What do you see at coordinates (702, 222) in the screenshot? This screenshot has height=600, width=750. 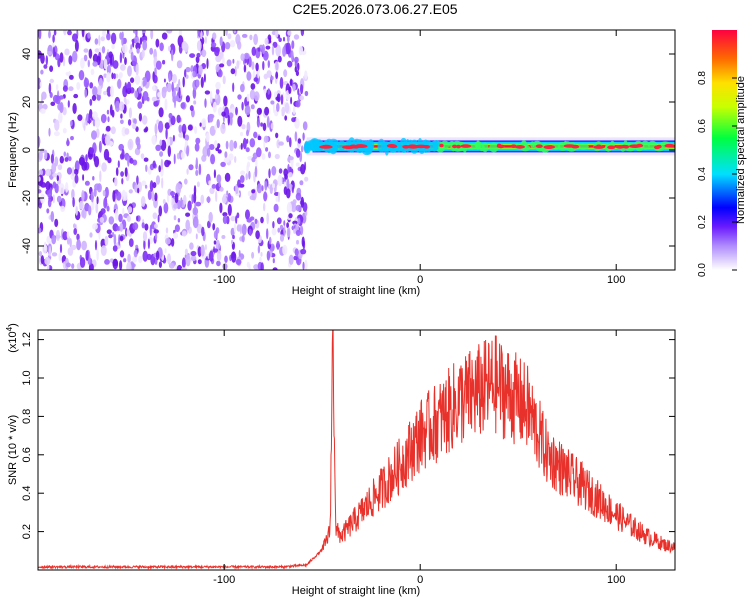 I see `colorbar-tick-label: 0.2` at bounding box center [702, 222].